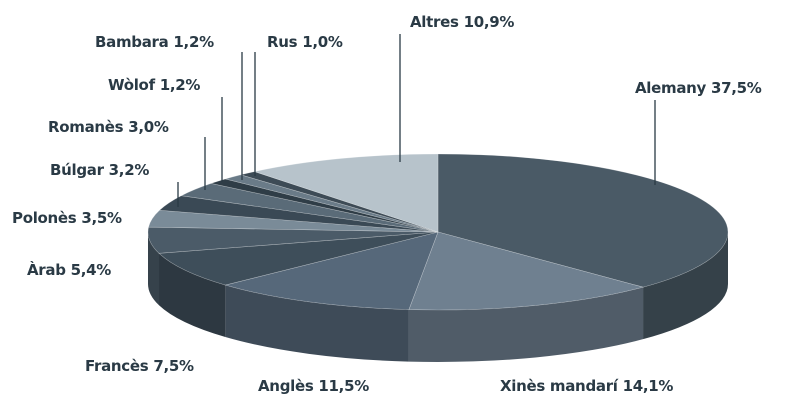 The width and height of the screenshot is (809, 405). I want to click on label-value: 1,0%, so click(322, 42).